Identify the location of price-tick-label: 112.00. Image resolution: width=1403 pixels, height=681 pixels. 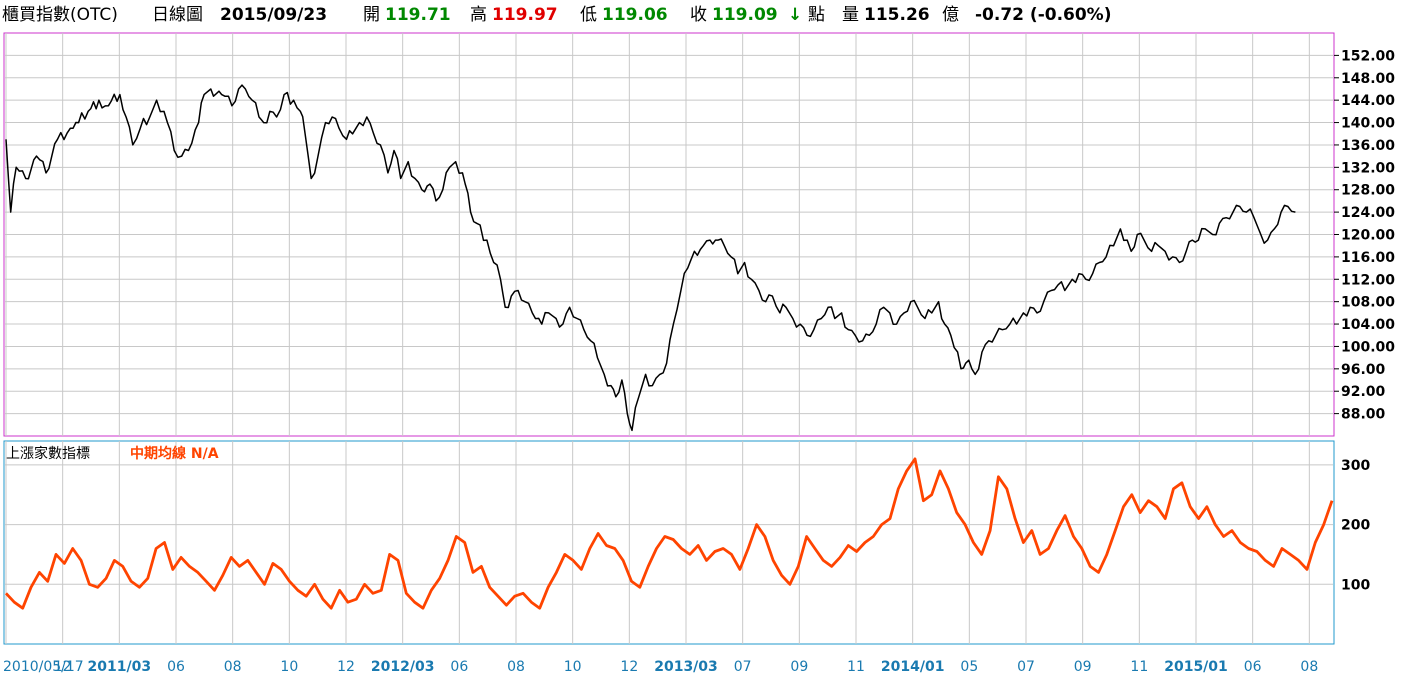
(1368, 280).